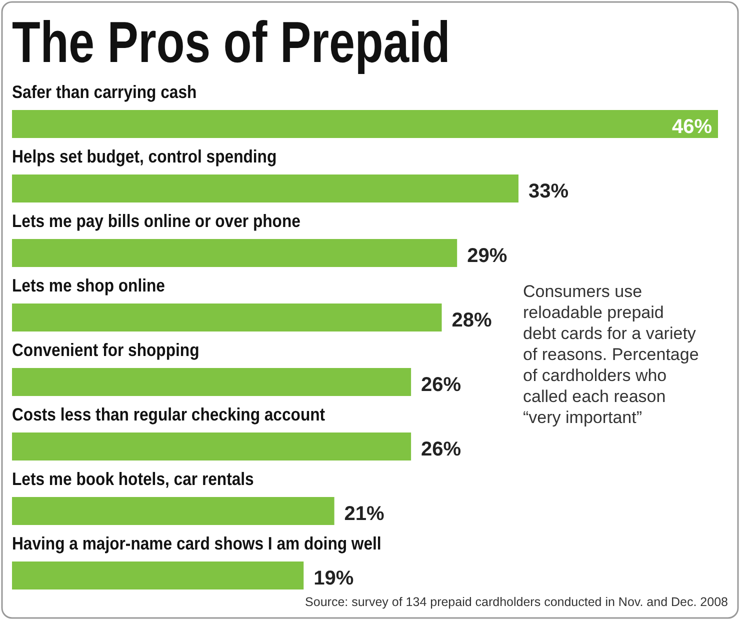 The width and height of the screenshot is (740, 620). I want to click on y-tick-label: Convenient for shopping, so click(106, 350).